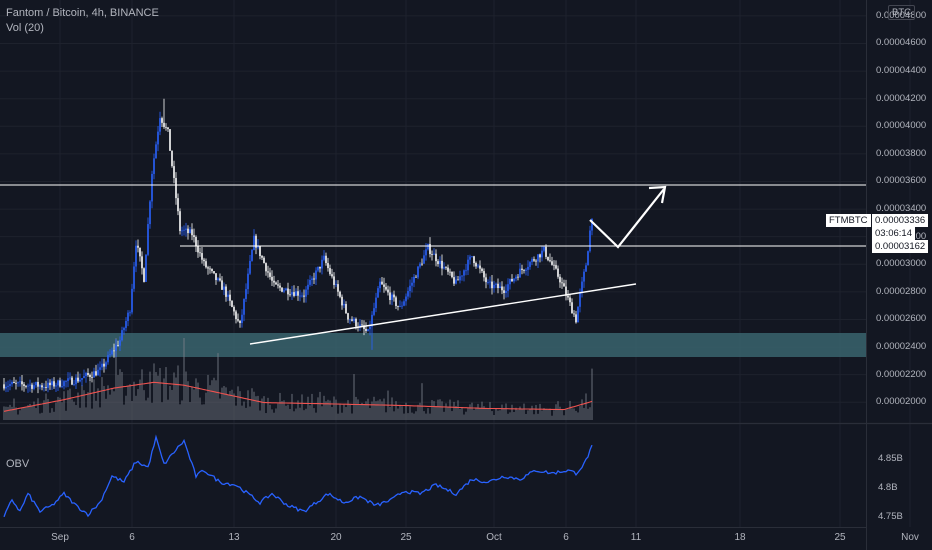 This screenshot has height=550, width=932. Describe the element at coordinates (901, 71) in the screenshot. I see `price-tick-label: 0.00004400` at that location.